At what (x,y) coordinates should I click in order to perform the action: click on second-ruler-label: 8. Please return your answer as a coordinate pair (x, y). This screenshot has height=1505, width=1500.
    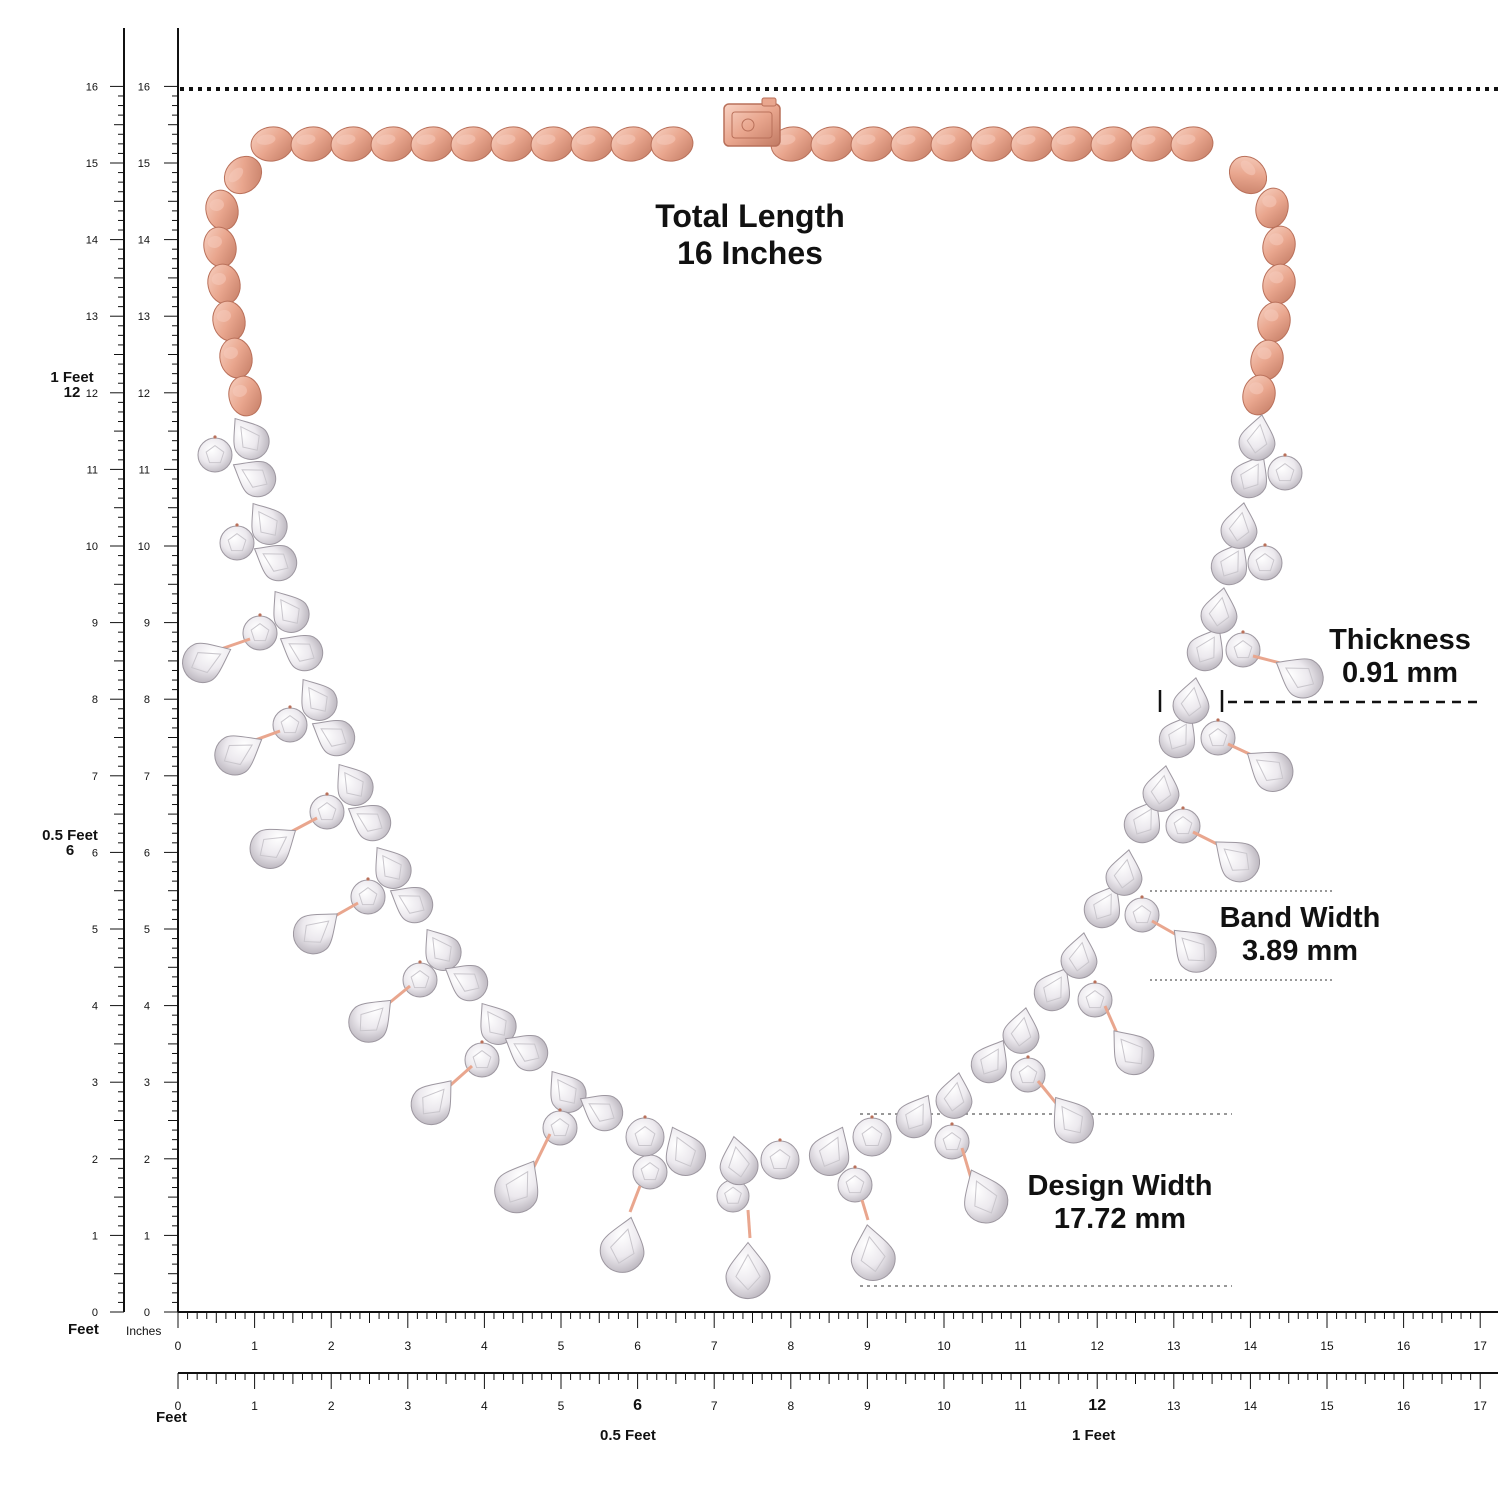
    Looking at the image, I should click on (790, 1406).